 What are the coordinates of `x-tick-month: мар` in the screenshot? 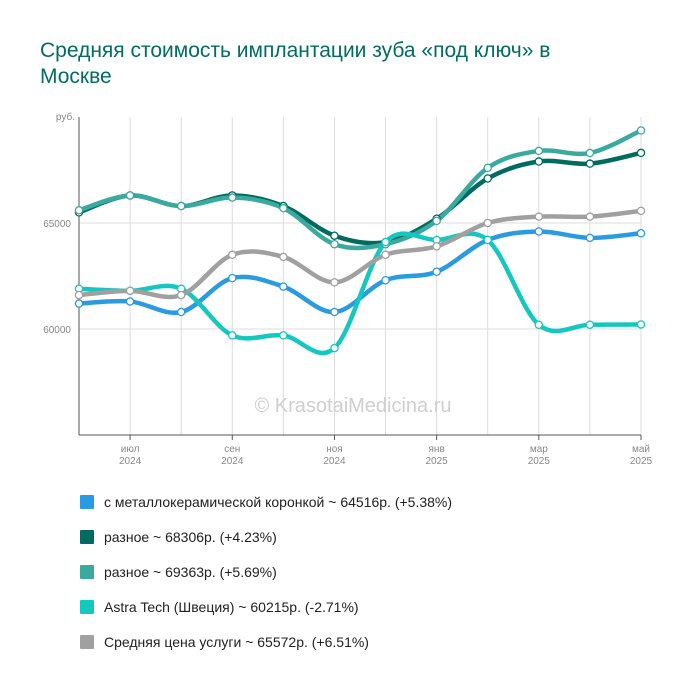 It's located at (539, 449).